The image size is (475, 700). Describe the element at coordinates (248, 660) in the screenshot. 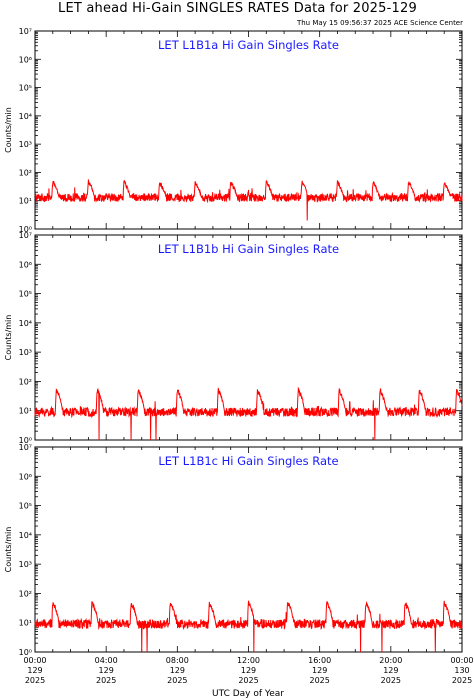

I see `x-tick-label: 12:00` at that location.